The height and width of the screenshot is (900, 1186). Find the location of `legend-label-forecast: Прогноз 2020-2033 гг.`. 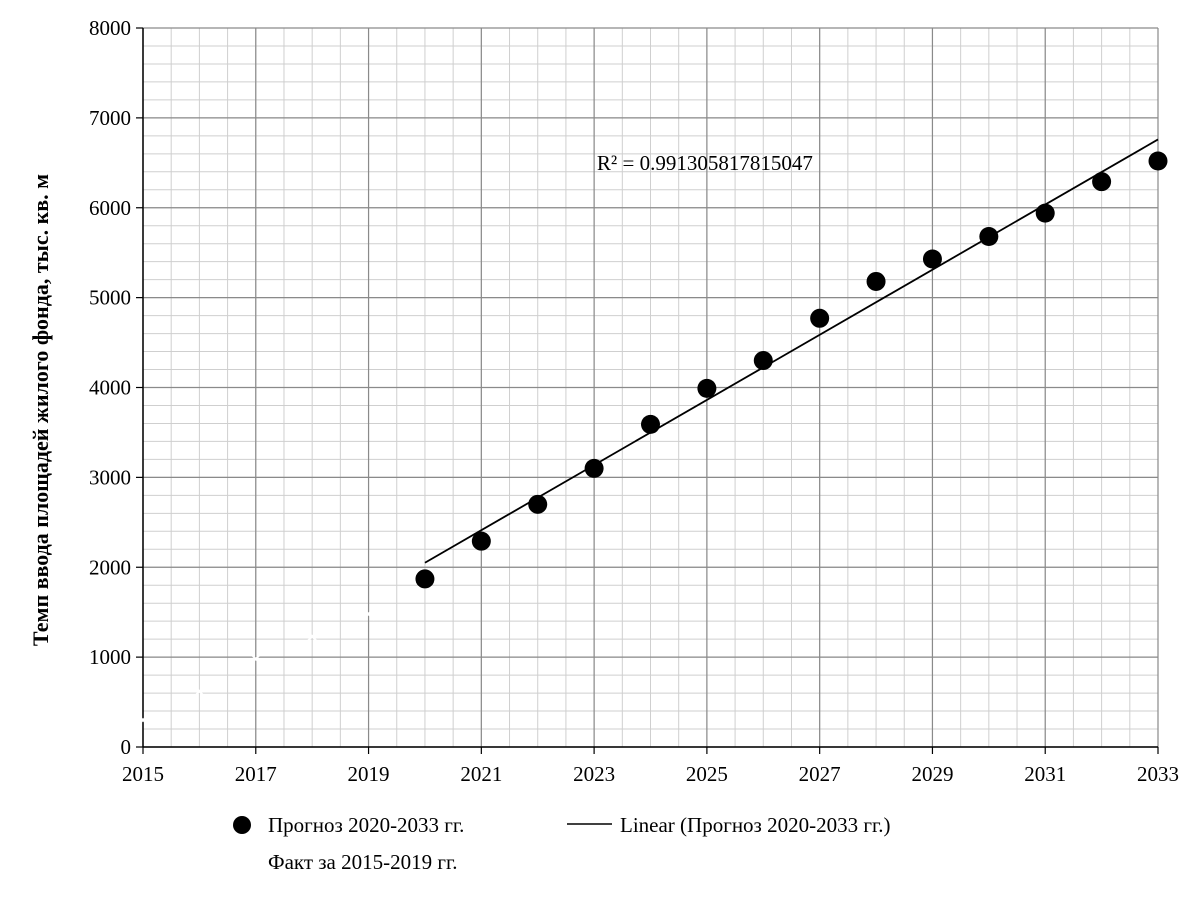

legend-label-forecast: Прогноз 2020-2033 гг. is located at coordinates (366, 825).